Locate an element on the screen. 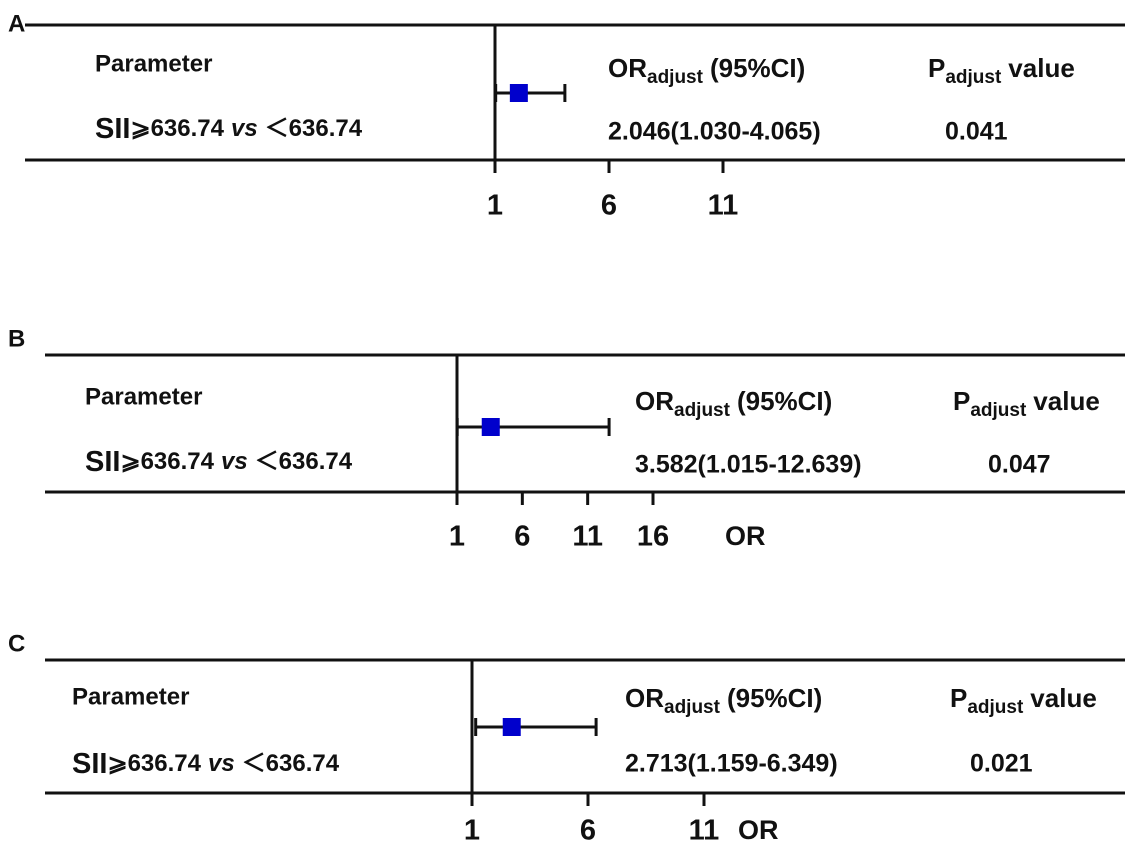 The height and width of the screenshot is (850, 1125). p-value: 0.041 is located at coordinates (976, 132).